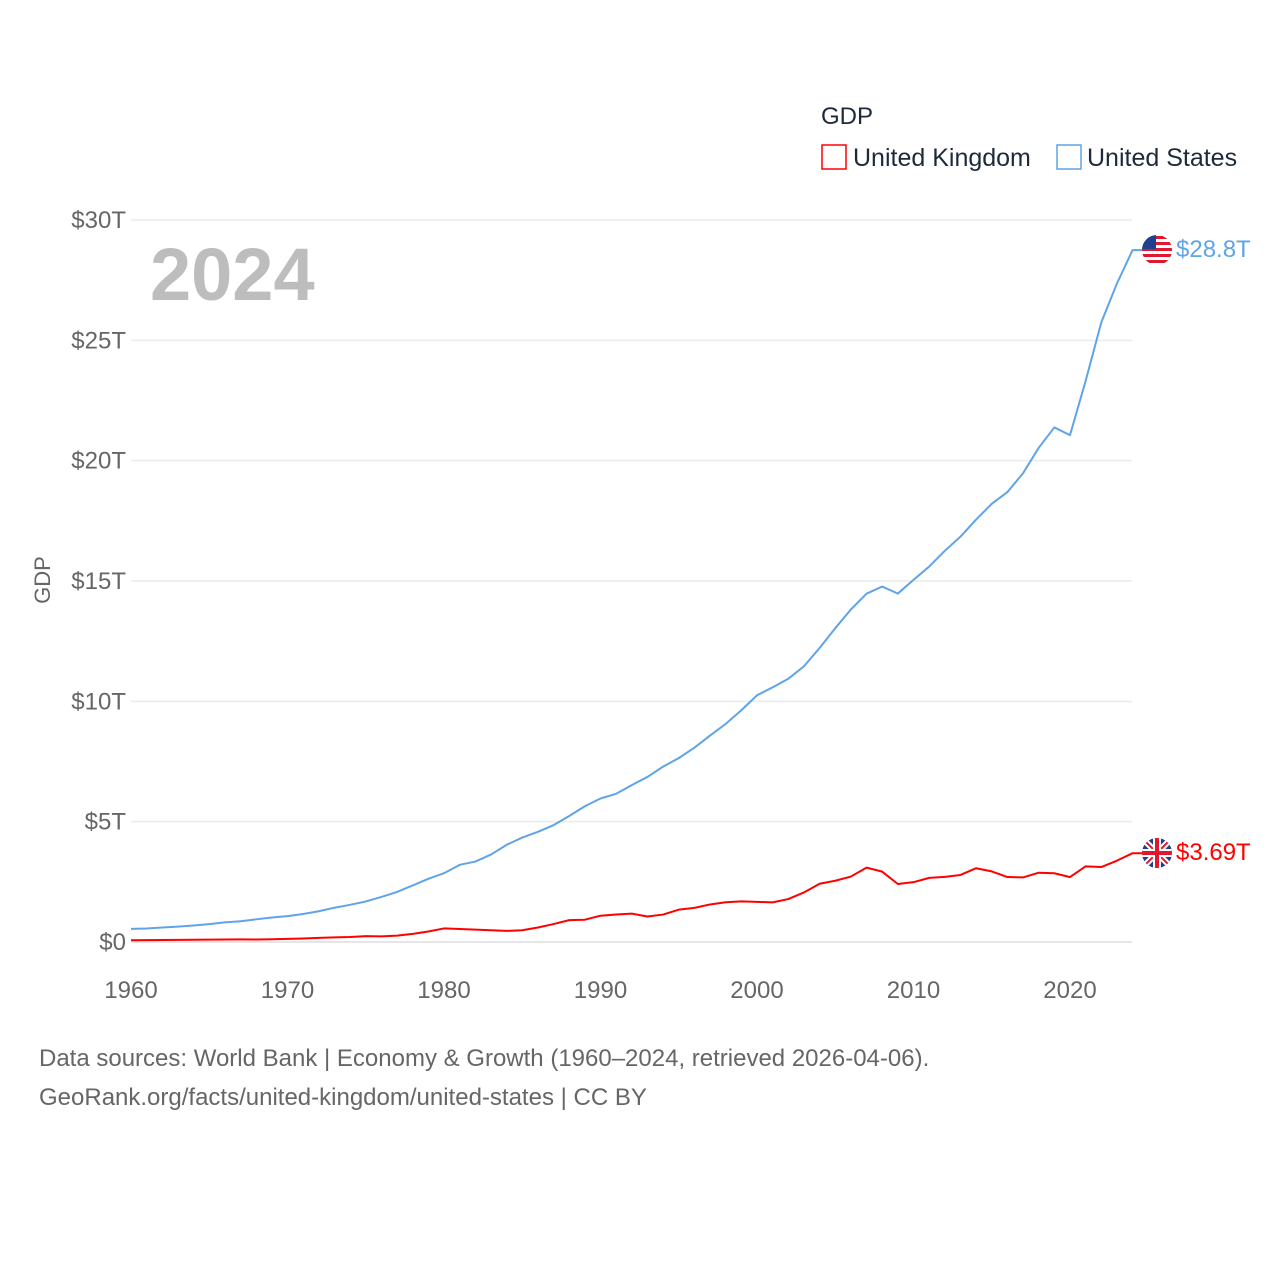 This screenshot has height=1280, width=1280. I want to click on legend-item-united-states: United States, so click(1146, 158).